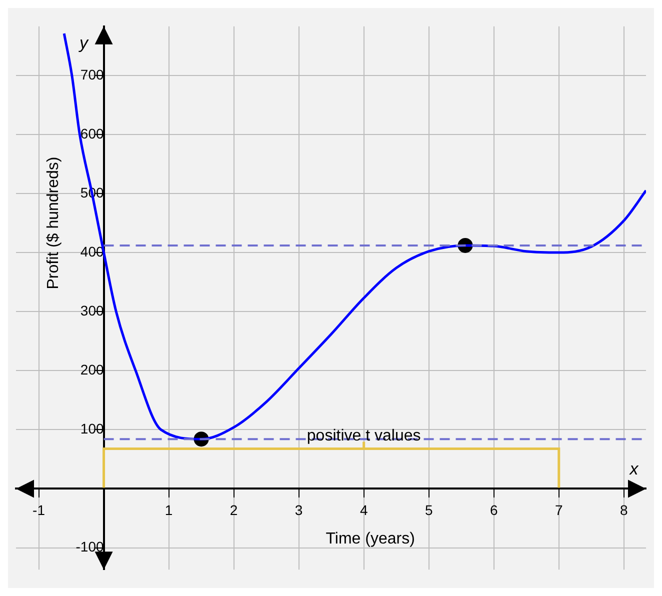  Describe the element at coordinates (298, 510) in the screenshot. I see `x-tick-label: 3` at that location.